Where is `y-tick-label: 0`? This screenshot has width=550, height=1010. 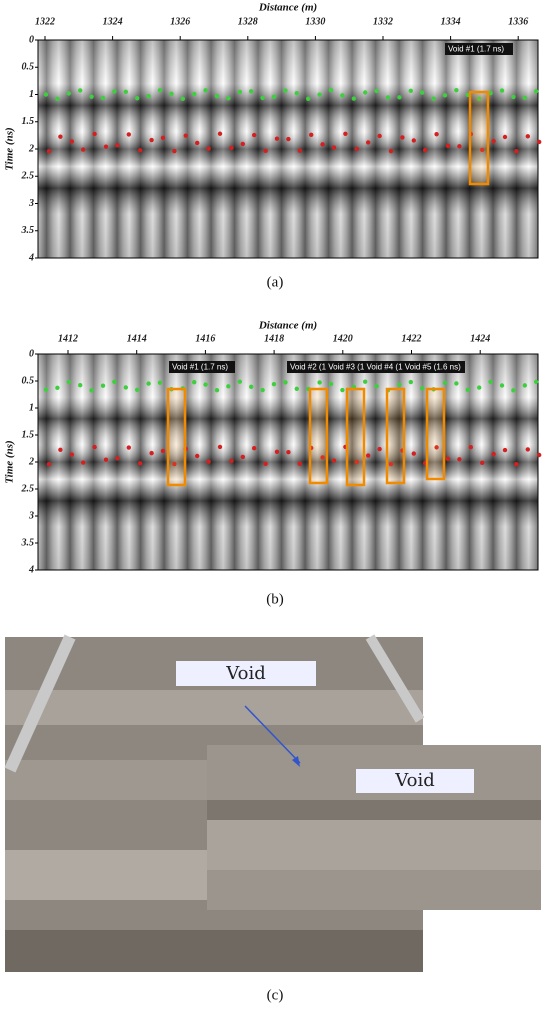
y-tick-label: 0 is located at coordinates (31, 39).